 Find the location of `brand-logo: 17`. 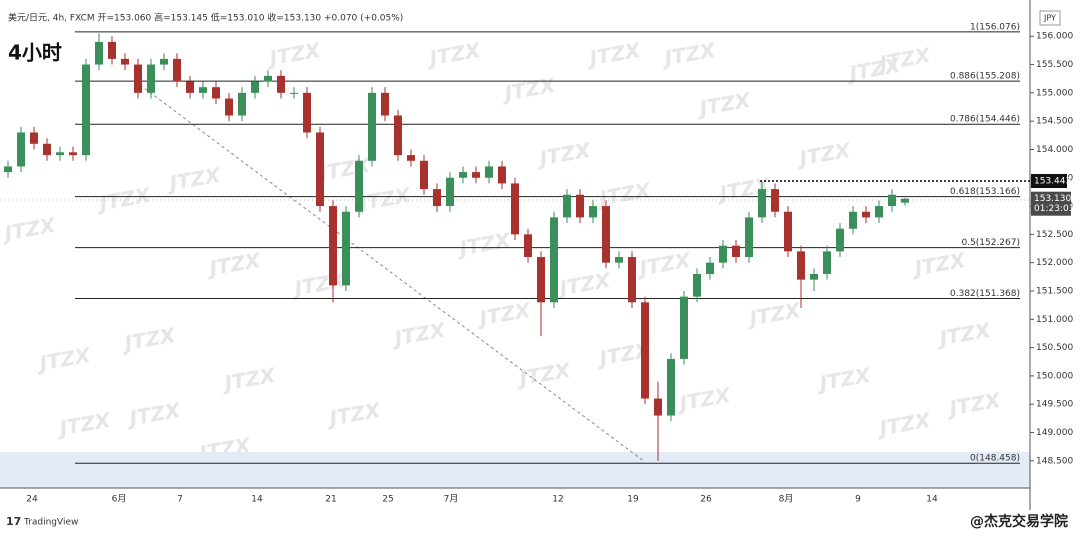

brand-logo: 17 is located at coordinates (13, 521).